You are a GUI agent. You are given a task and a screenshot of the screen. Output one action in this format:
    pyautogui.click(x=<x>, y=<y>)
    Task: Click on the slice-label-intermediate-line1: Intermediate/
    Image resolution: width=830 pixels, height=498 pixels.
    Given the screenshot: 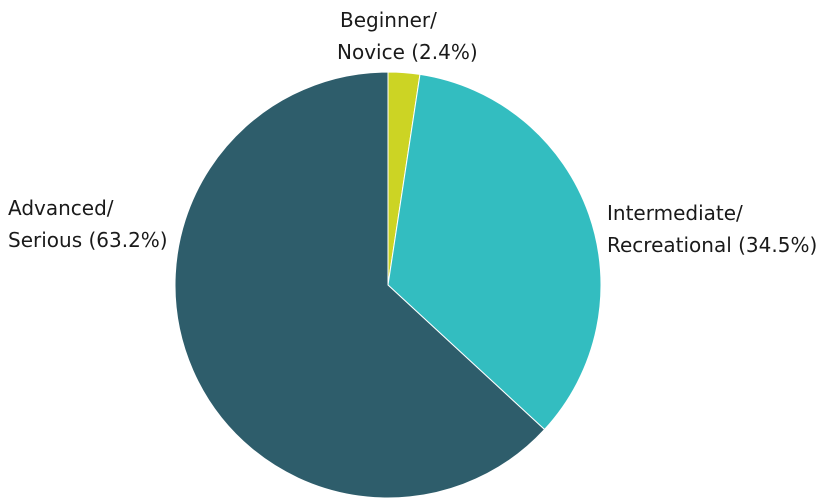 What is the action you would take?
    pyautogui.click(x=675, y=213)
    